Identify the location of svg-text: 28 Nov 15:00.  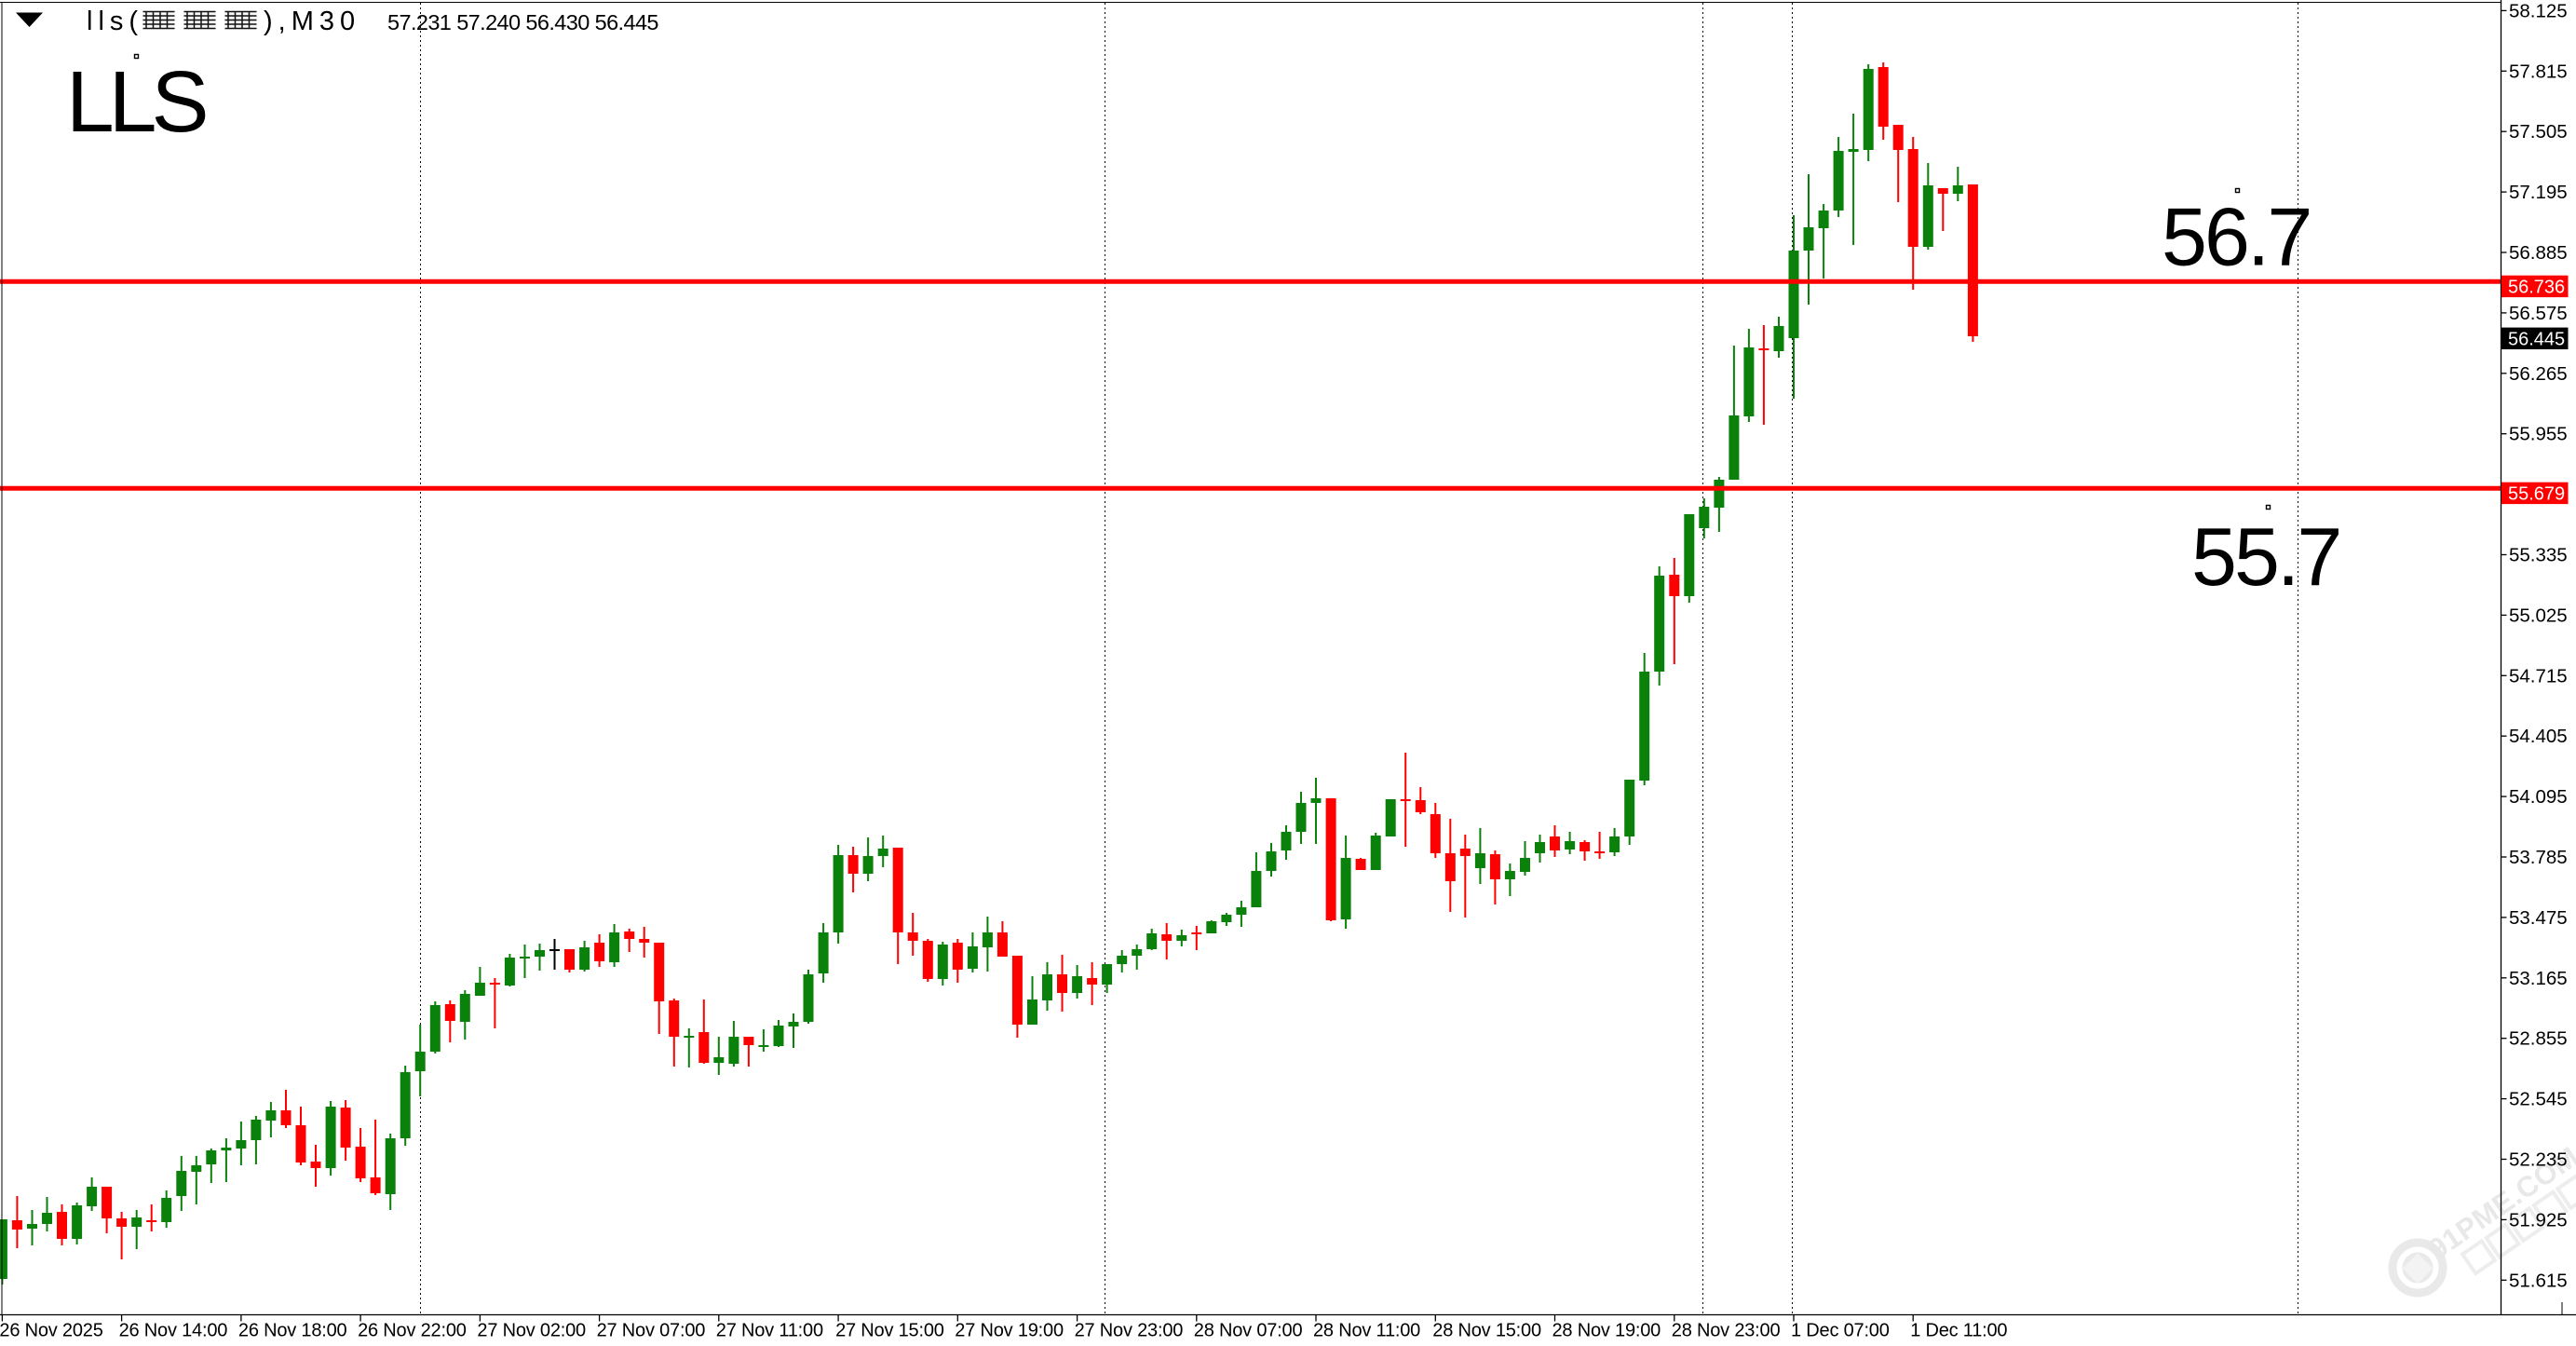
(1486, 1331).